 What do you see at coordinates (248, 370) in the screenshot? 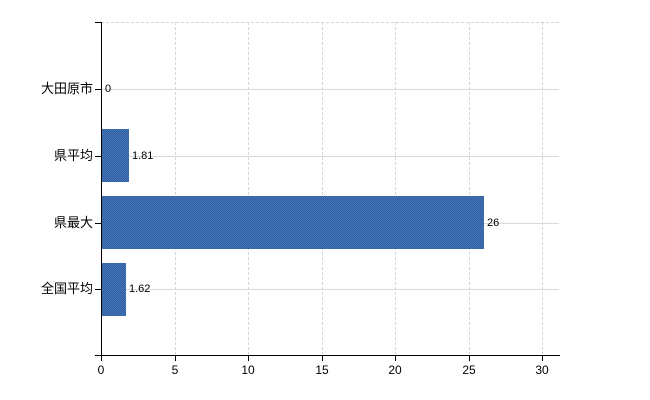
I see `x-tick-label: 10` at bounding box center [248, 370].